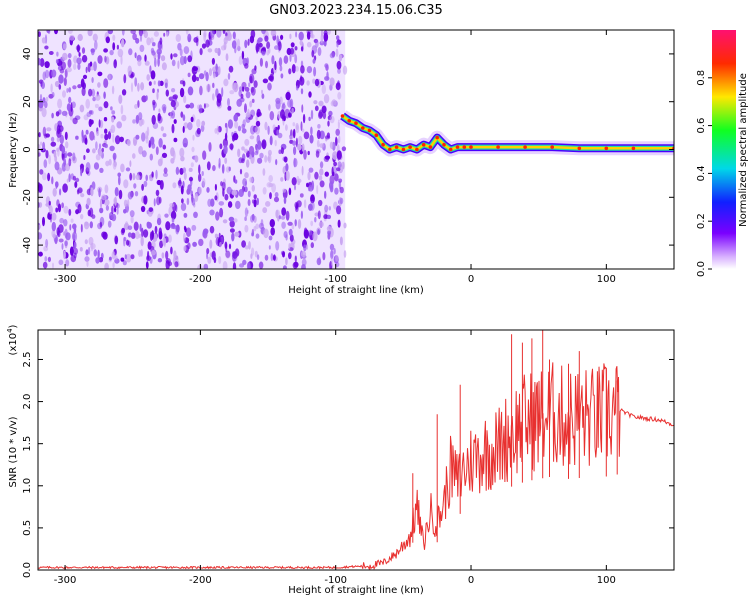 This screenshot has width=750, height=600. I want to click on exponent-power: 4, so click(10, 330).